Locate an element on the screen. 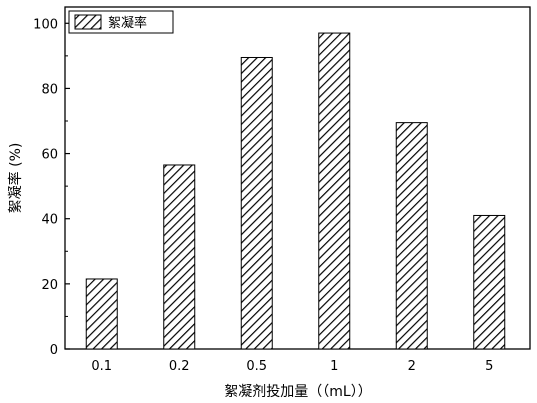 Image resolution: width=537 pixels, height=403 pixels. legend-label: 絮凝率 is located at coordinates (127, 23).